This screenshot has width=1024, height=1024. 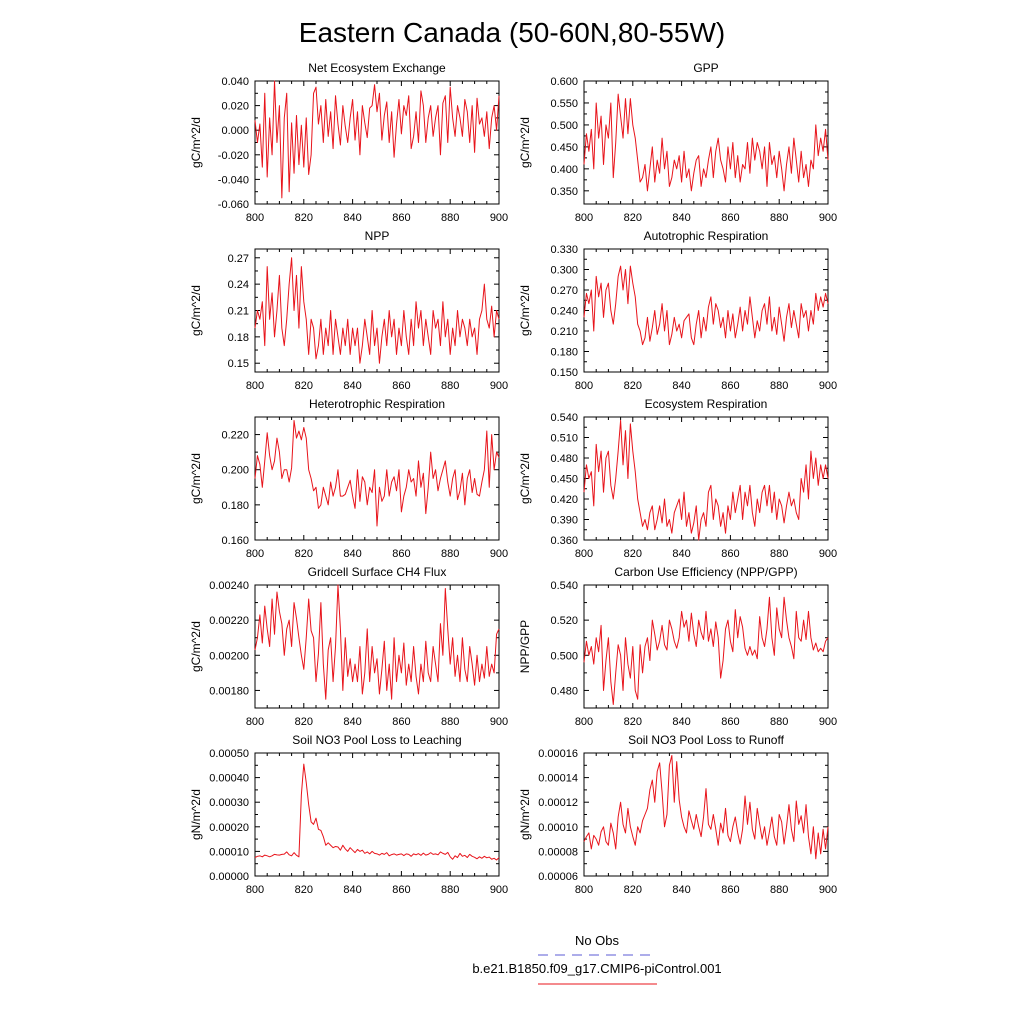 What do you see at coordinates (235, 436) in the screenshot?
I see `y-tick-label: 0.220` at bounding box center [235, 436].